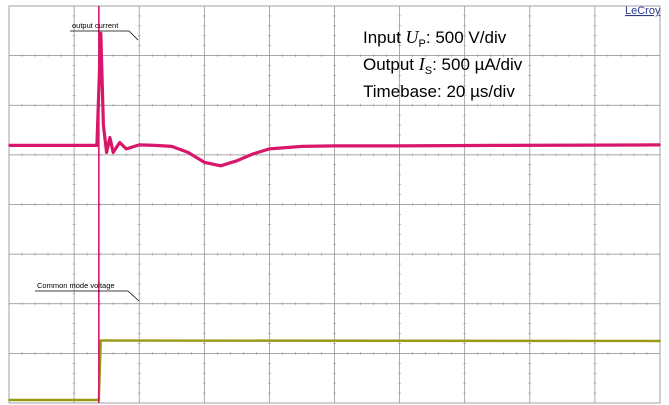 This screenshot has width=669, height=405. What do you see at coordinates (443, 65) in the screenshot?
I see `setting-output: Output IS: 500 µA/div` at bounding box center [443, 65].